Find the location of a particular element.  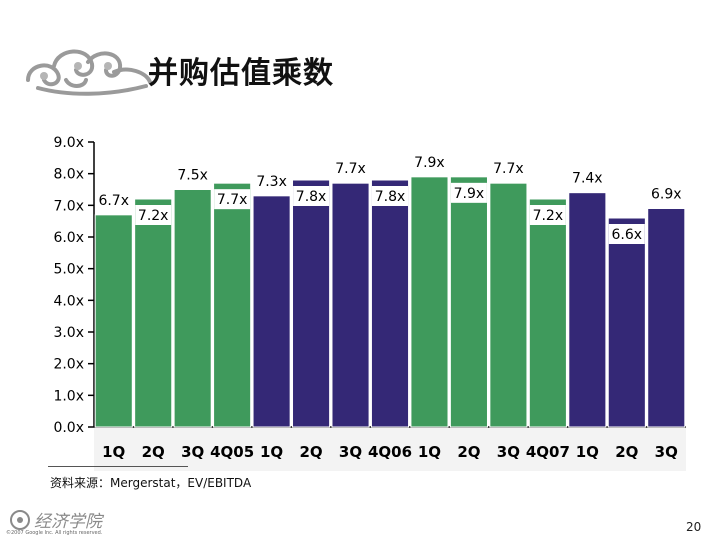

data-label: 7.3x is located at coordinates (271, 182).